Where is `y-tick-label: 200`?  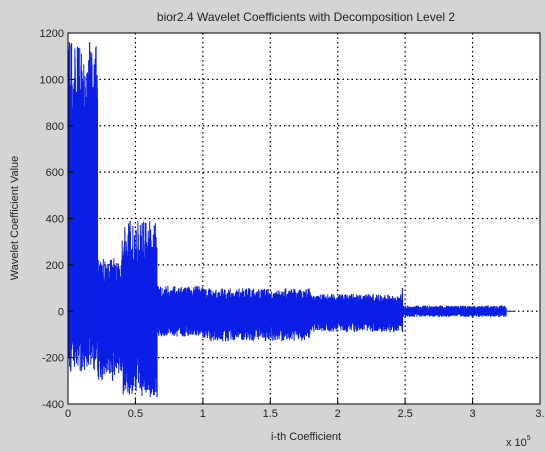 y-tick-label: 200 is located at coordinates (55, 266).